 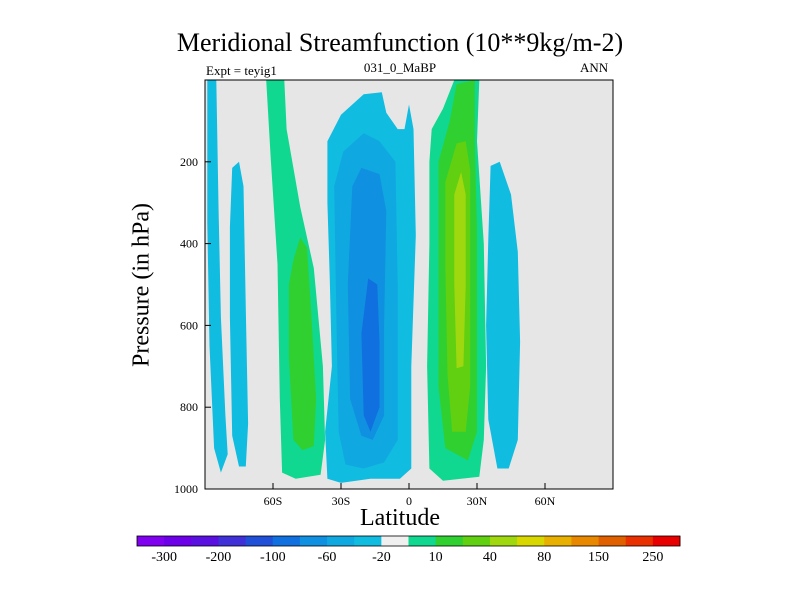 What do you see at coordinates (219, 557) in the screenshot?
I see `colorbar-label: -200` at bounding box center [219, 557].